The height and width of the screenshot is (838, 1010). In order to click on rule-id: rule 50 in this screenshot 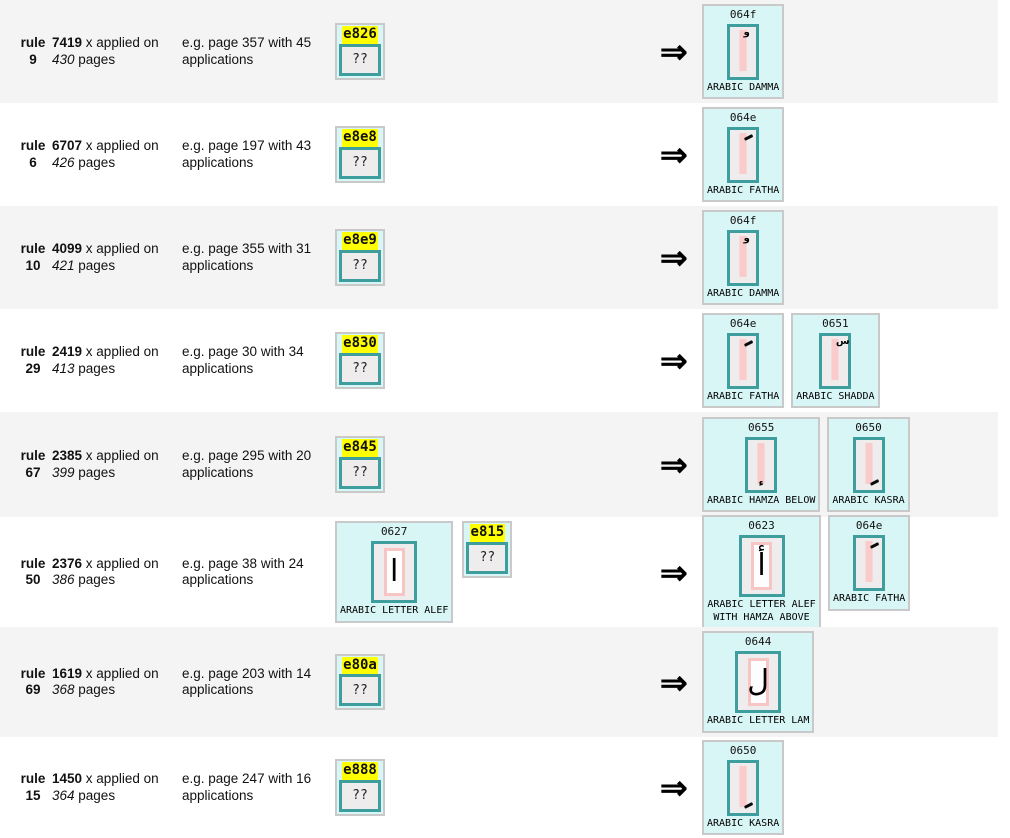, I will do `click(33, 572)`.